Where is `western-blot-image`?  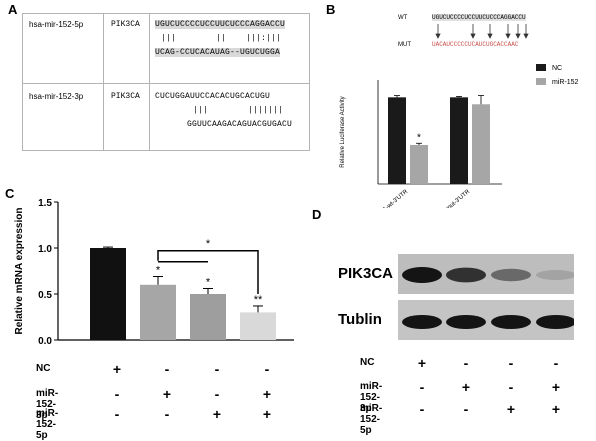
western-blot-image is located at coordinates (486, 297).